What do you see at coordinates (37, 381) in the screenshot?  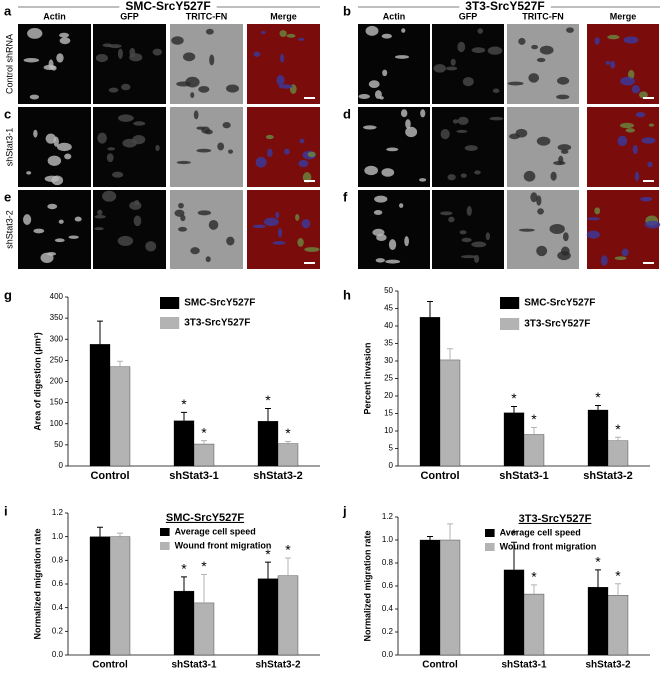 I see `y-axis-label: Area of digestion (μm²)` at bounding box center [37, 381].